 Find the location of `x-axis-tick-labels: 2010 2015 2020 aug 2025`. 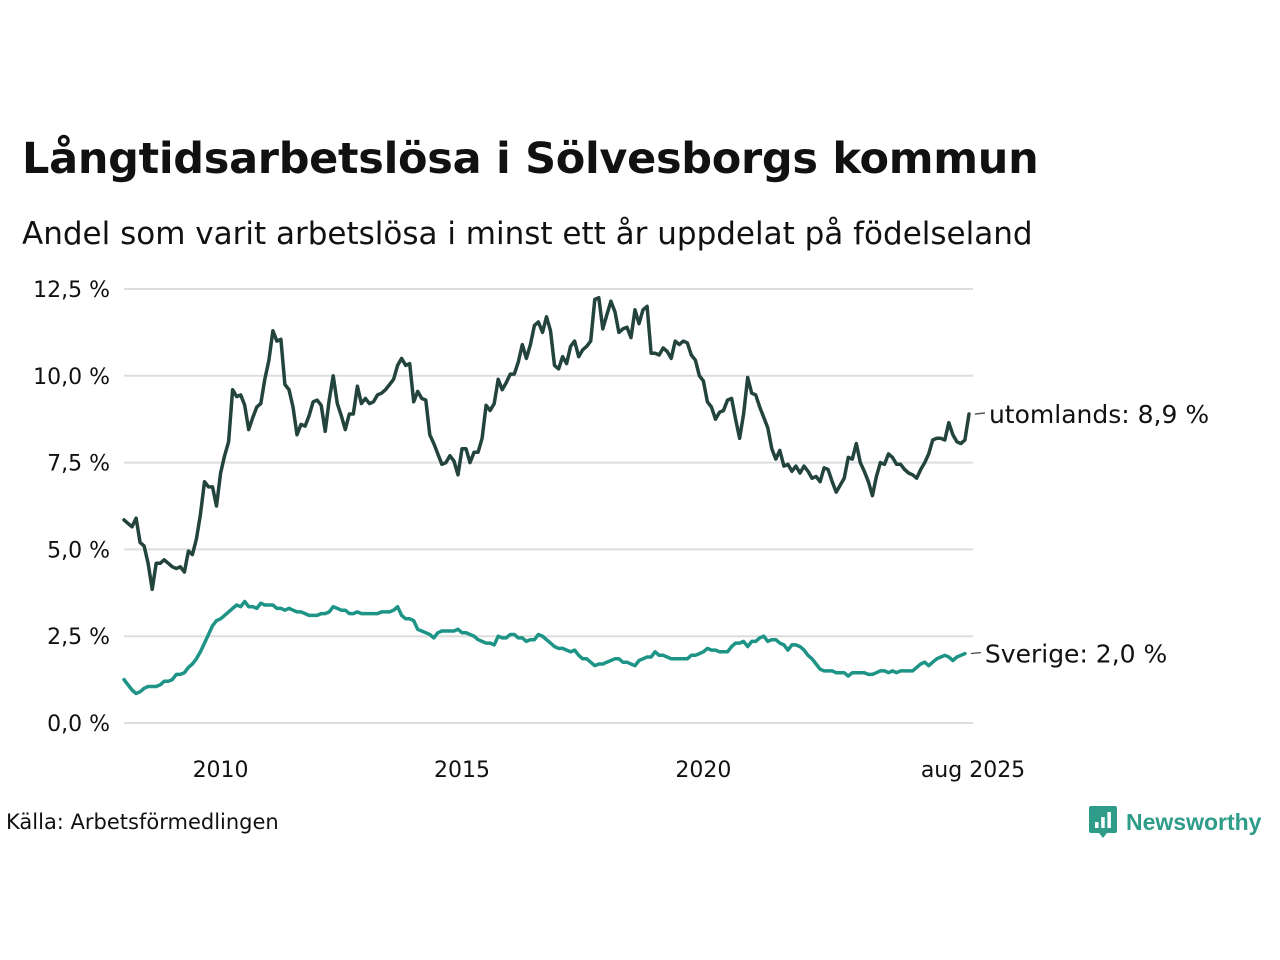

x-axis-tick-labels: 2010 2015 2020 aug 2025 is located at coordinates (609, 770).